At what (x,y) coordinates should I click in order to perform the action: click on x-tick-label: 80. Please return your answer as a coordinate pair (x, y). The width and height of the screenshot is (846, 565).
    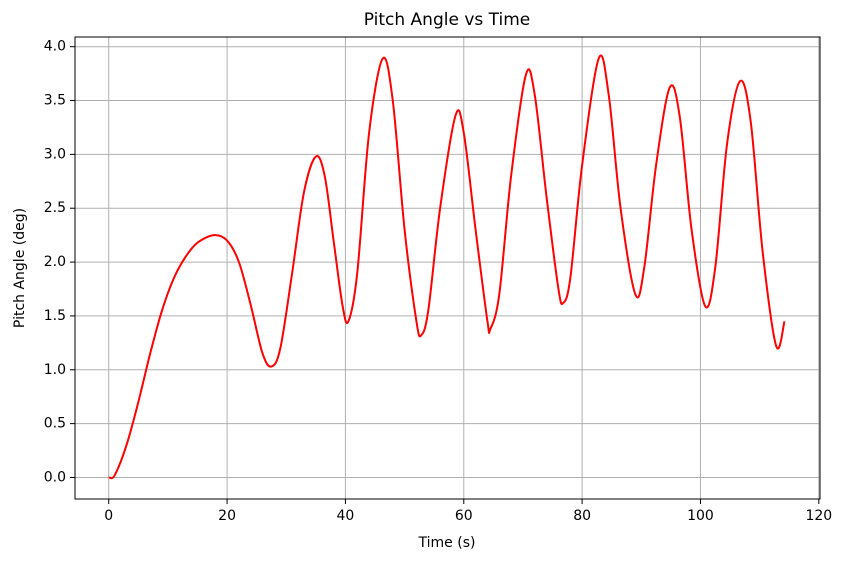
    Looking at the image, I should click on (582, 516).